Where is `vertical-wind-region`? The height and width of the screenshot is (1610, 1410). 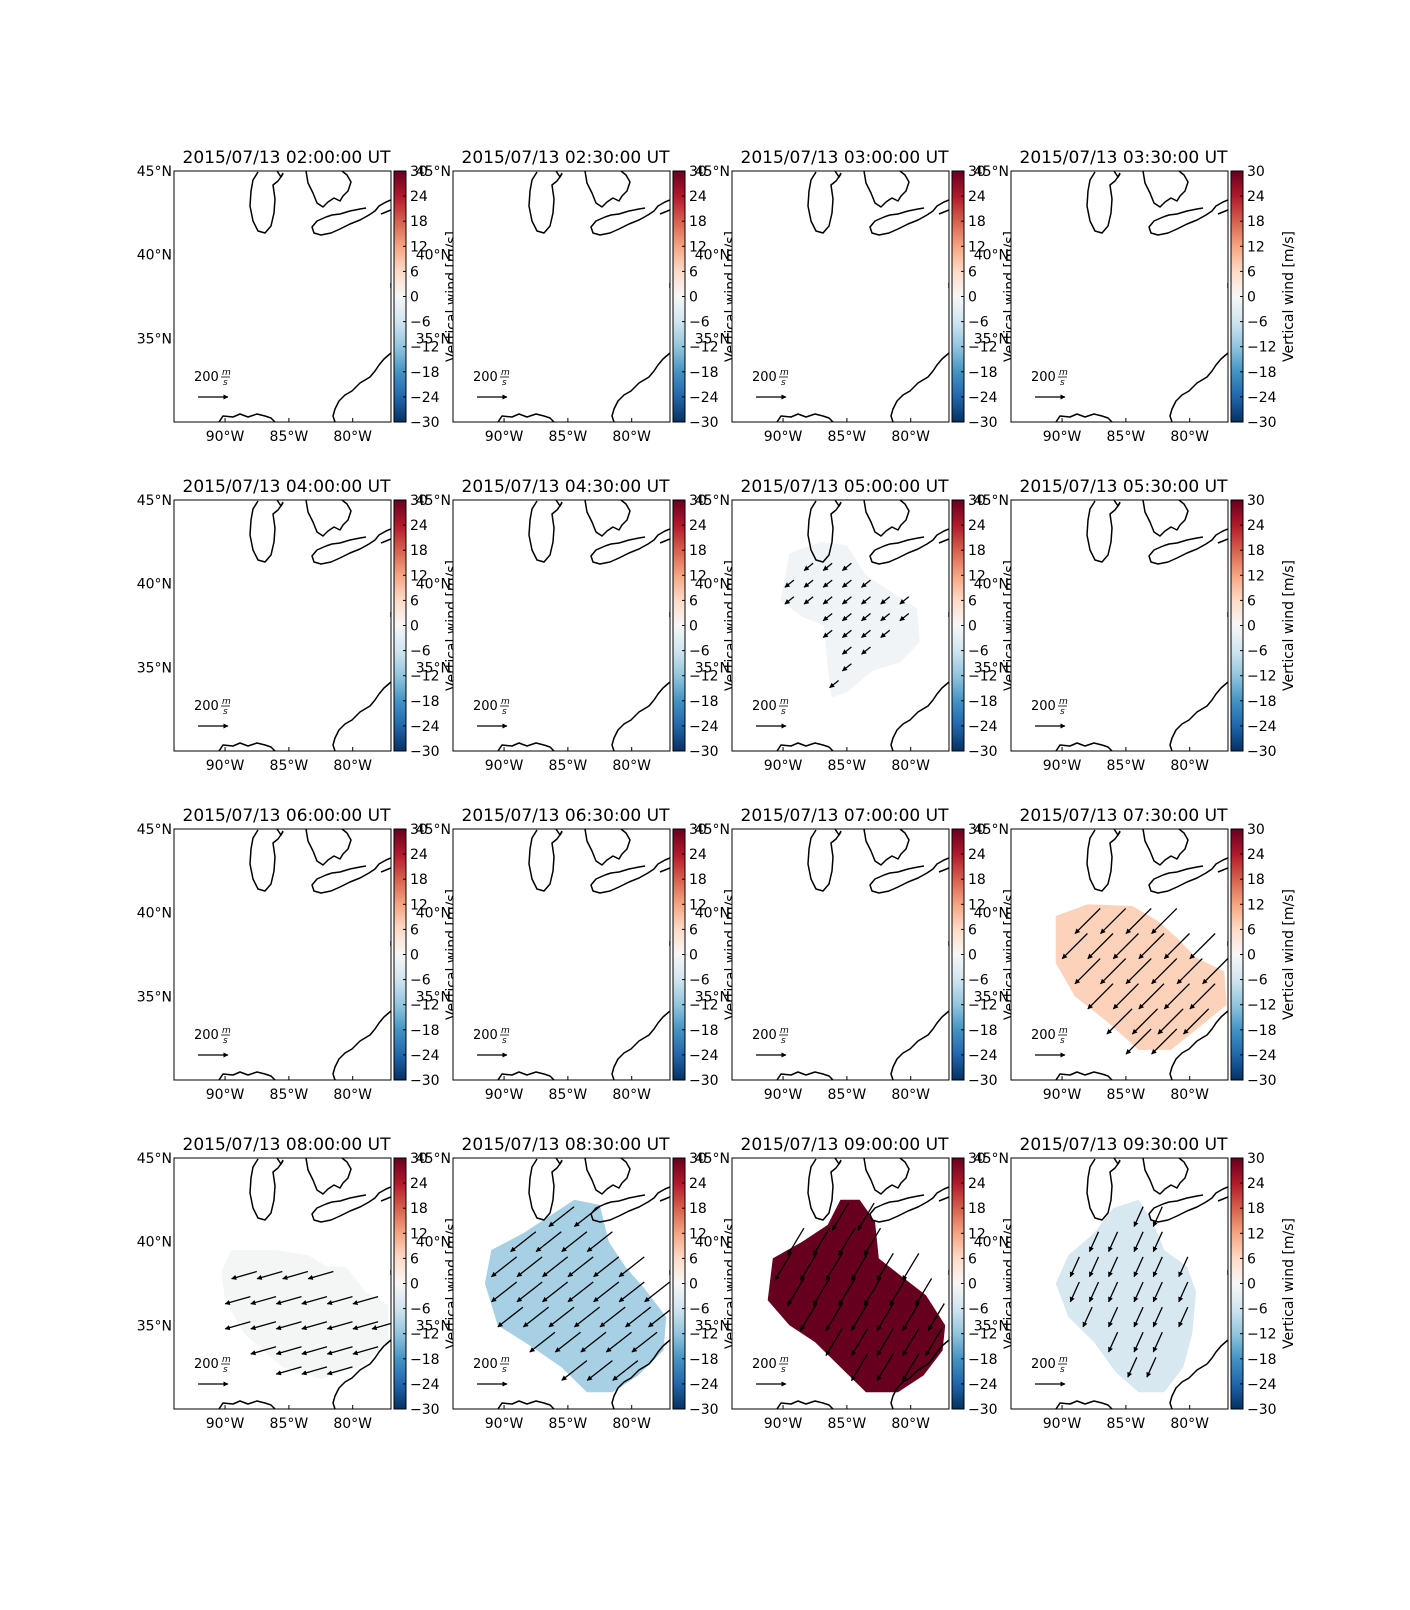 vertical-wind-region is located at coordinates (1141, 977).